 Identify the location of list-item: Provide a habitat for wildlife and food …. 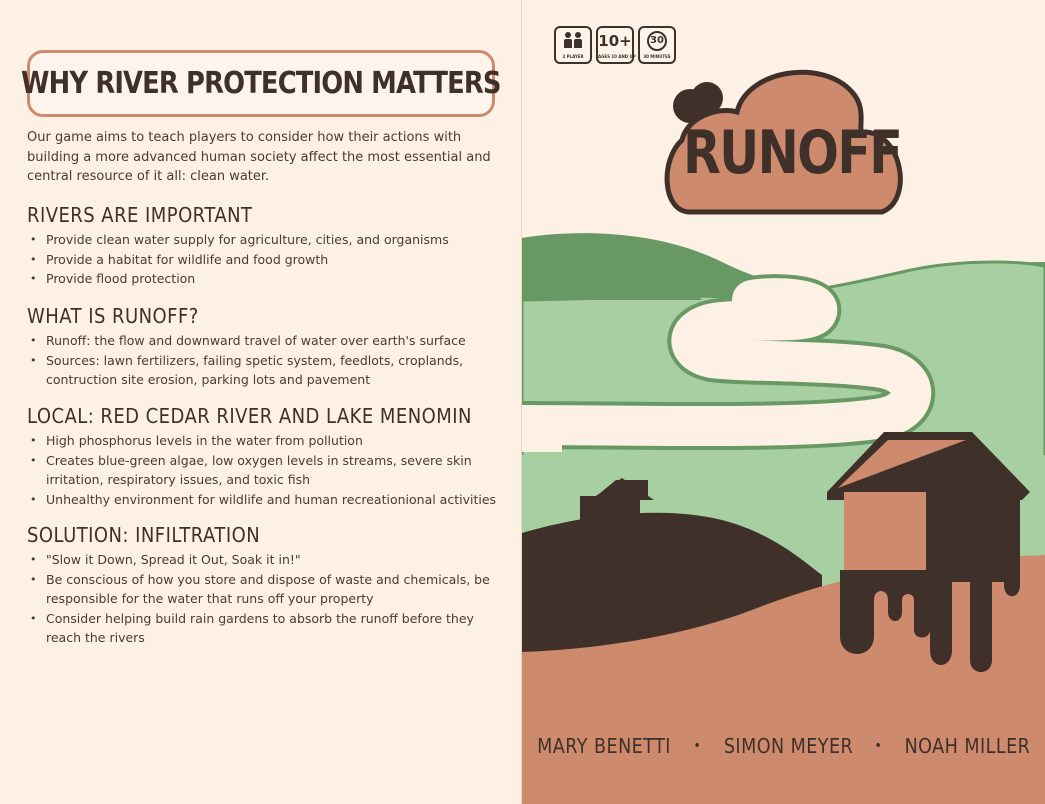
(264, 260).